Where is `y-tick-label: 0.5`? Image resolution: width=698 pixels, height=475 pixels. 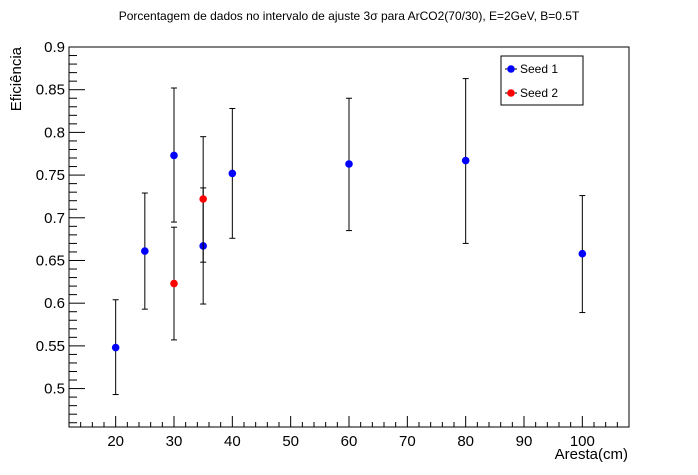
y-tick-label: 0.5 is located at coordinates (54, 389).